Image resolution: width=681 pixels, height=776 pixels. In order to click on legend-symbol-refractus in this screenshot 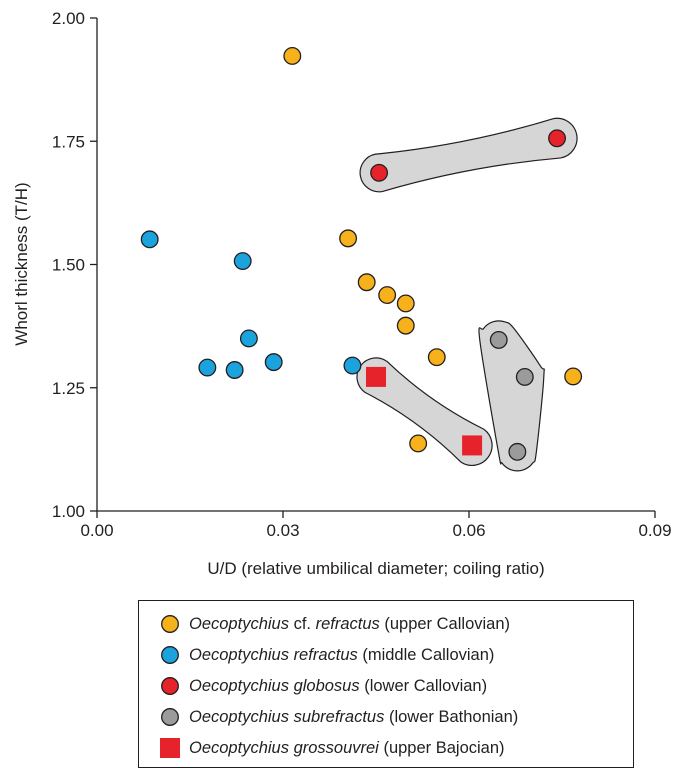, I will do `click(170, 655)`.